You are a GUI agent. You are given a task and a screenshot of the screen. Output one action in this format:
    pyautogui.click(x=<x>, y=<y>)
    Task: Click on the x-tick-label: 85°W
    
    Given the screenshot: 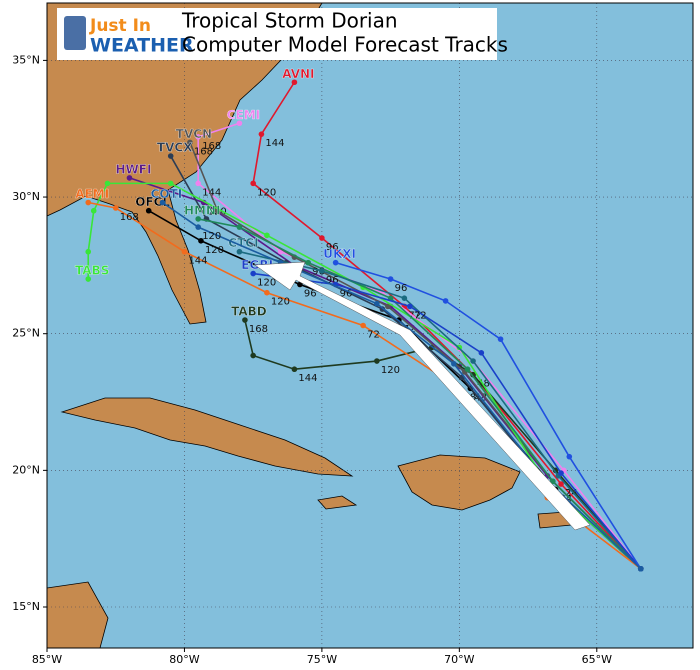 What is the action you would take?
    pyautogui.click(x=47, y=659)
    